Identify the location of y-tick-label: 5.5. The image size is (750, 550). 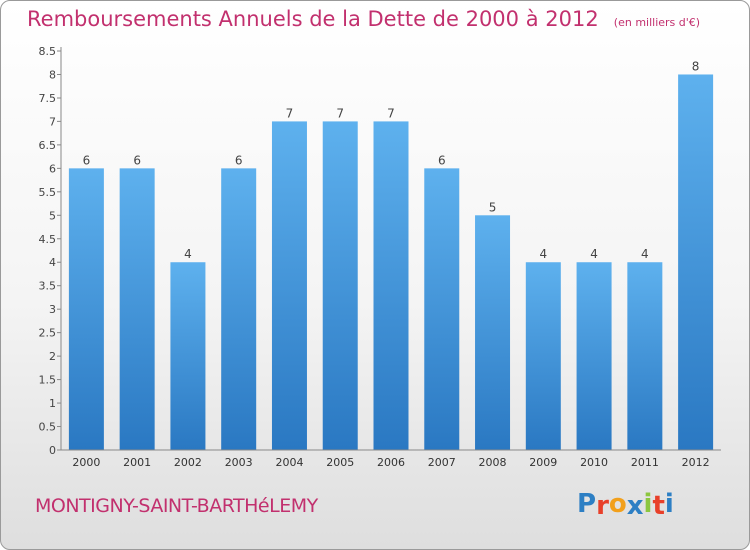
(48, 192).